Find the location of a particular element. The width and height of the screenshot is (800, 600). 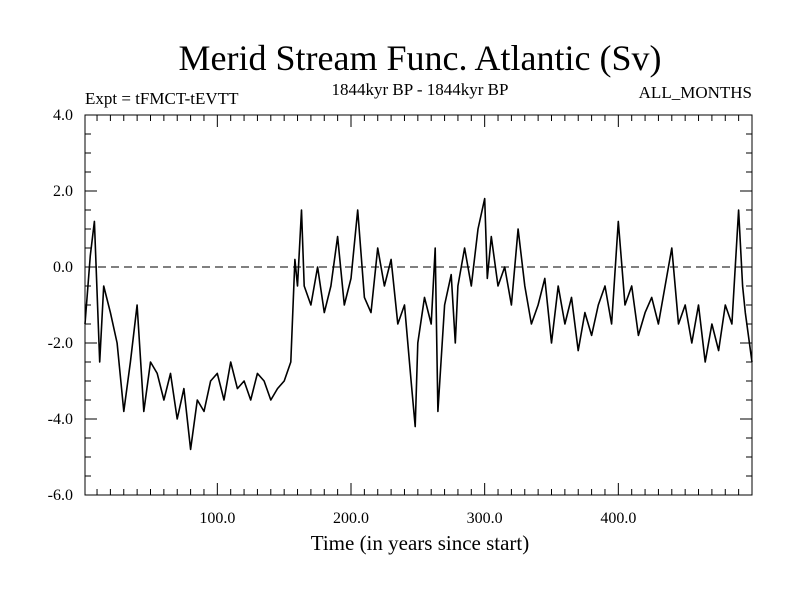

chart-subtitle-center: 1844kyr BP - 1844kyr BP is located at coordinates (420, 89).